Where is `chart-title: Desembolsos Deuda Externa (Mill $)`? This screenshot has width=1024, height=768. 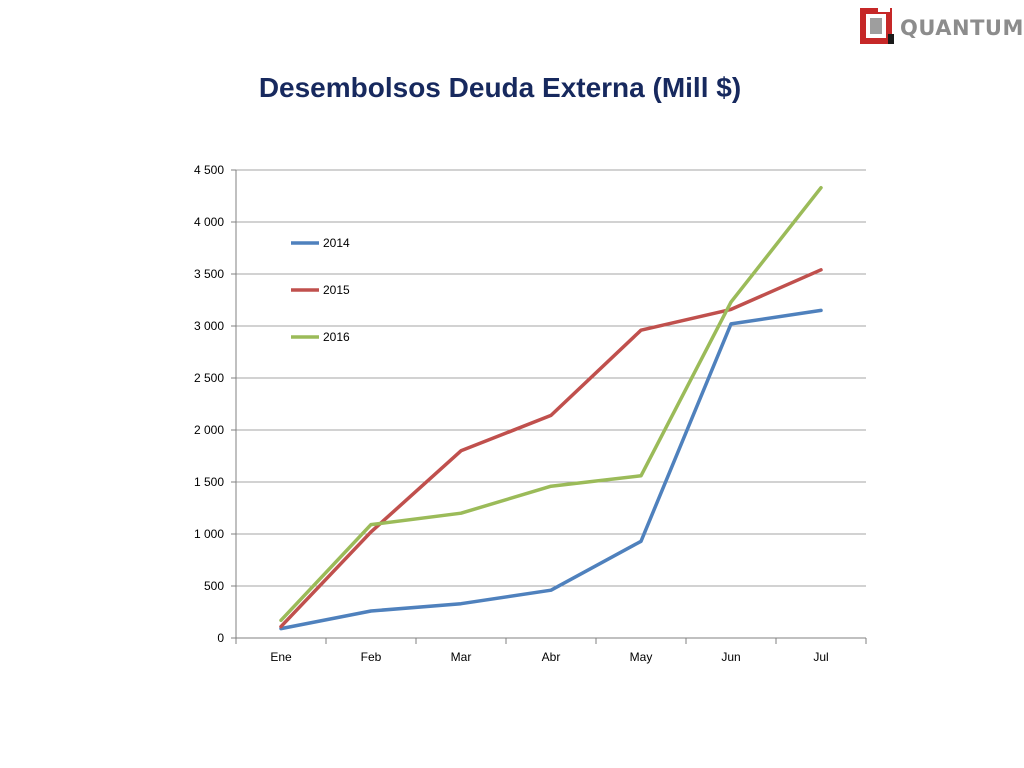 chart-title: Desembolsos Deuda Externa (Mill $) is located at coordinates (500, 87).